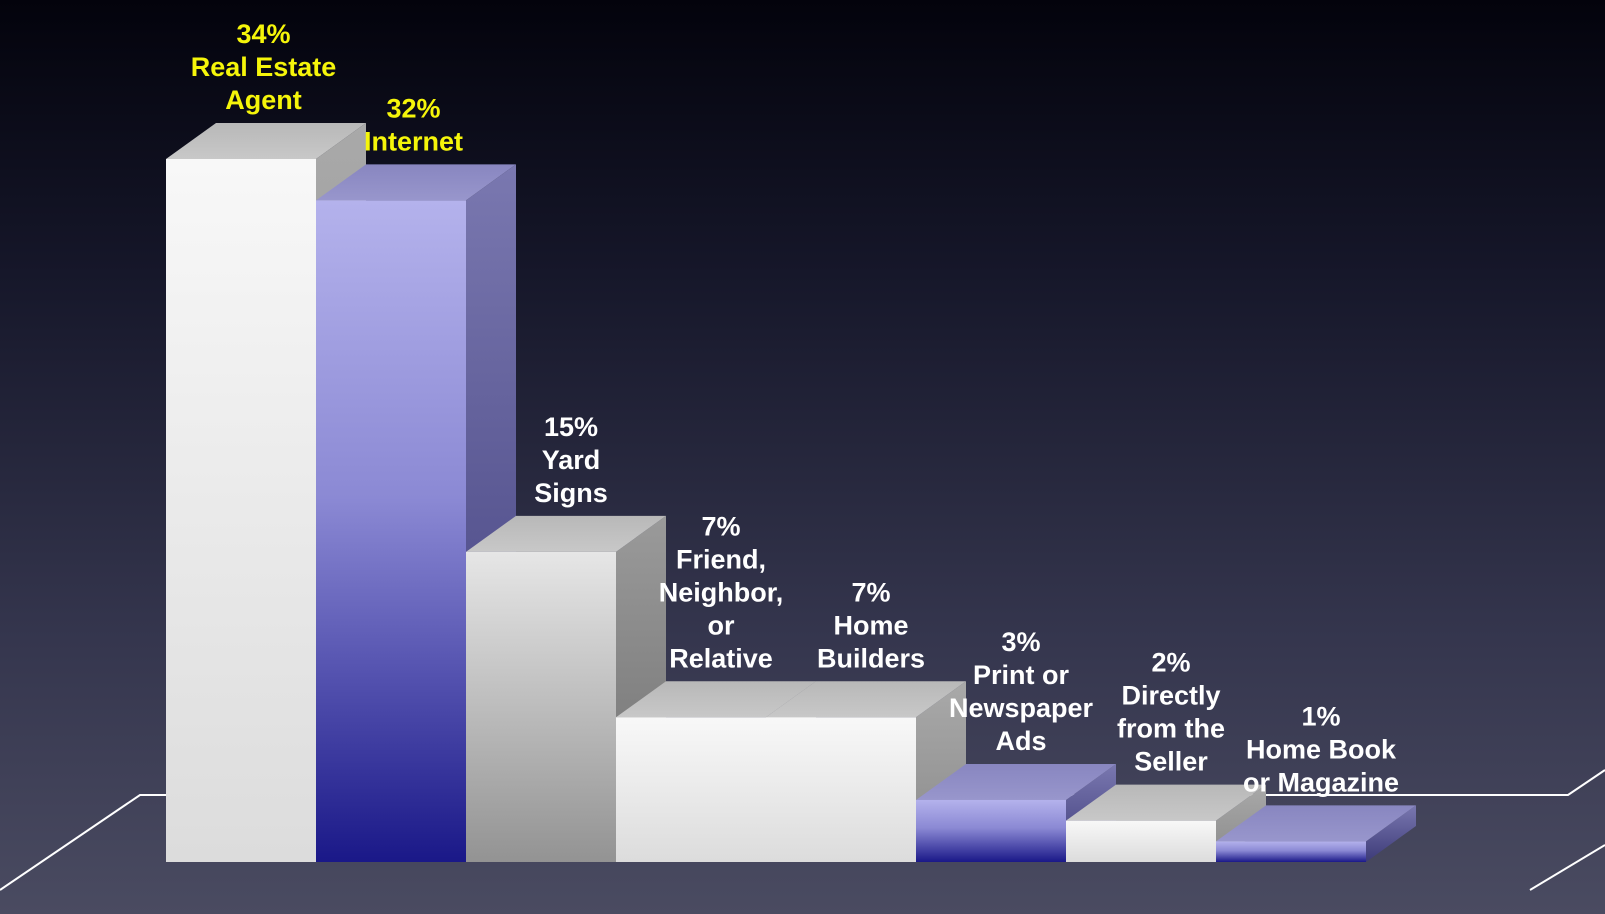 This screenshot has width=1605, height=914. I want to click on value-label: 1%, so click(1320, 716).